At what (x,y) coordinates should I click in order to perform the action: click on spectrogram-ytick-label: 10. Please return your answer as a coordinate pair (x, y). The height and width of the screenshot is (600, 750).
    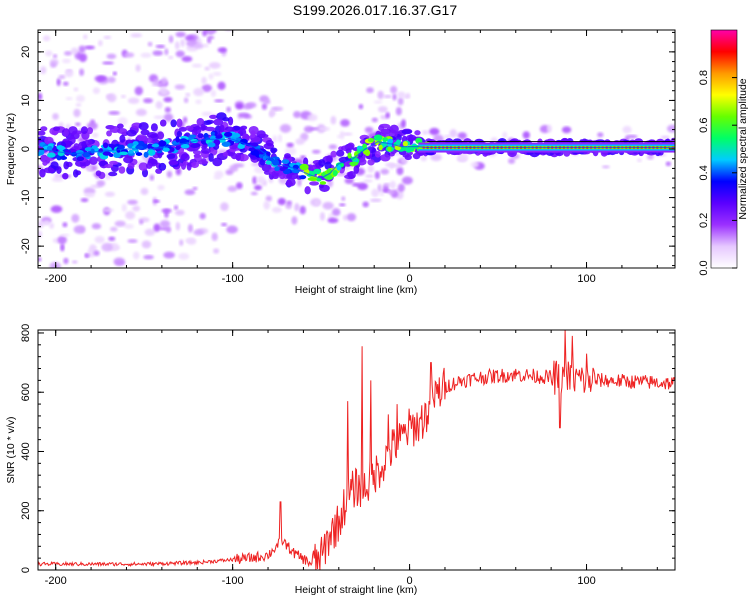
    Looking at the image, I should click on (26, 100).